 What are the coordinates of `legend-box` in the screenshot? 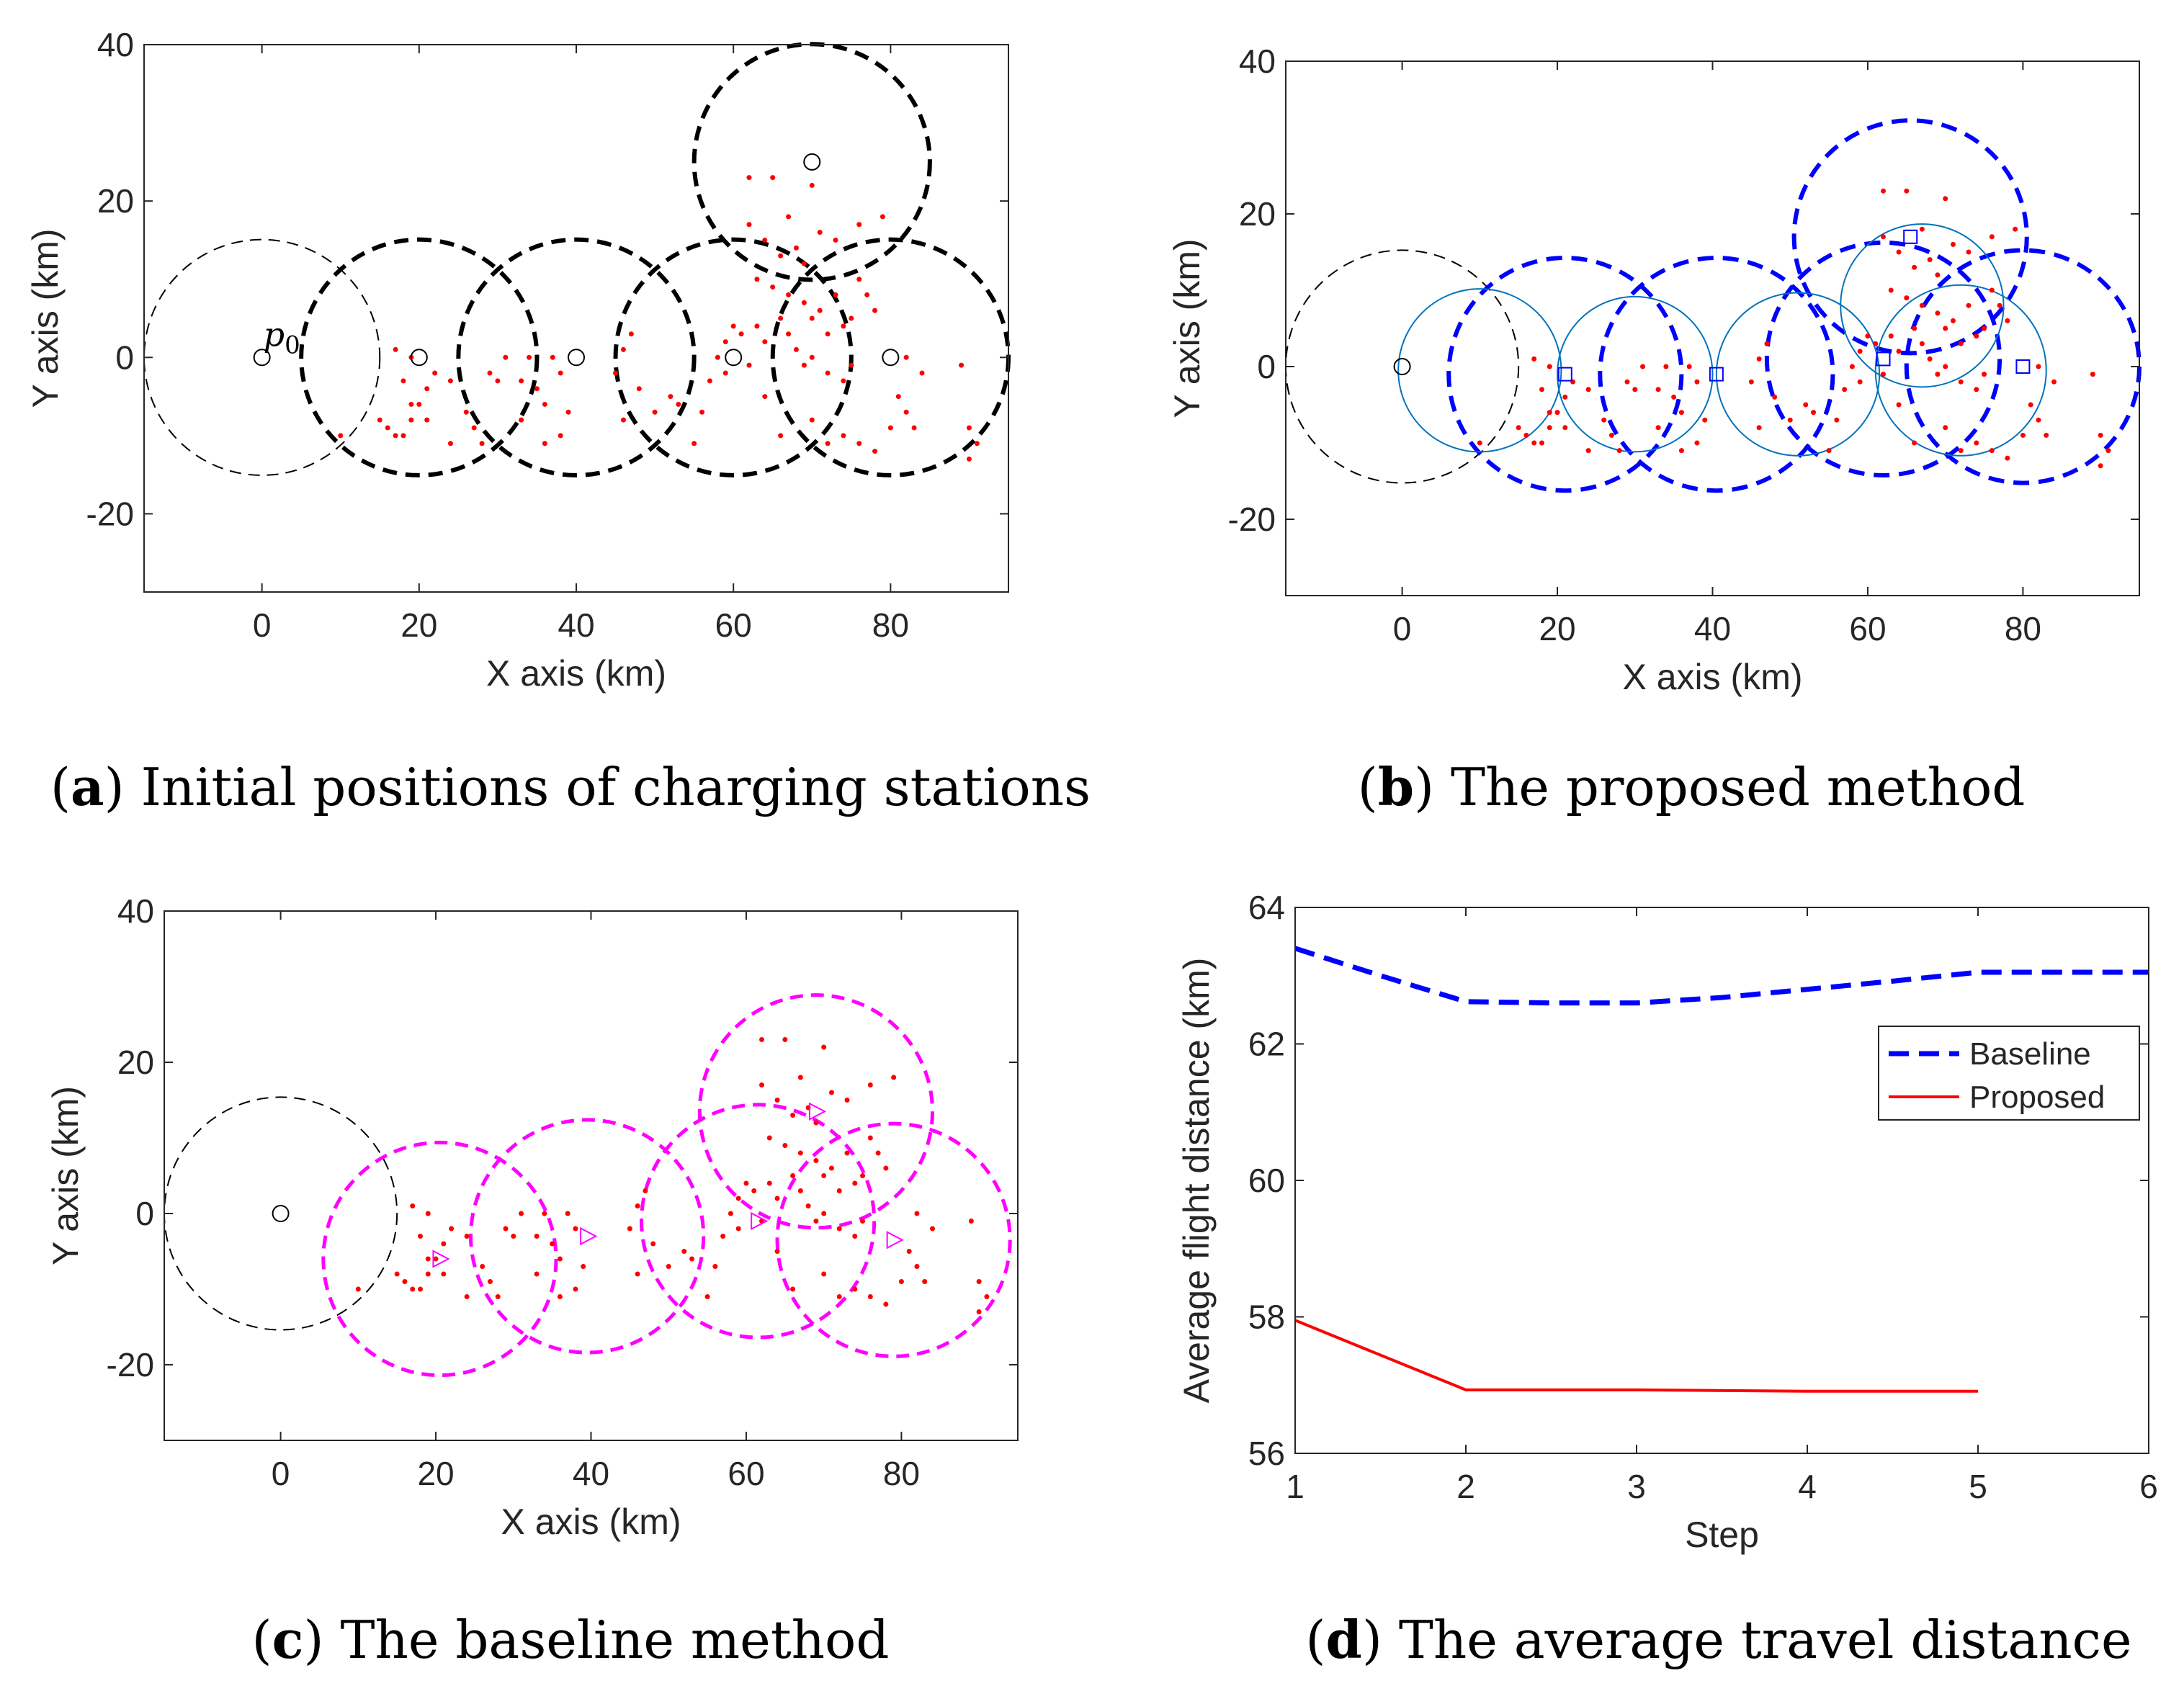 It's located at (2009, 1074).